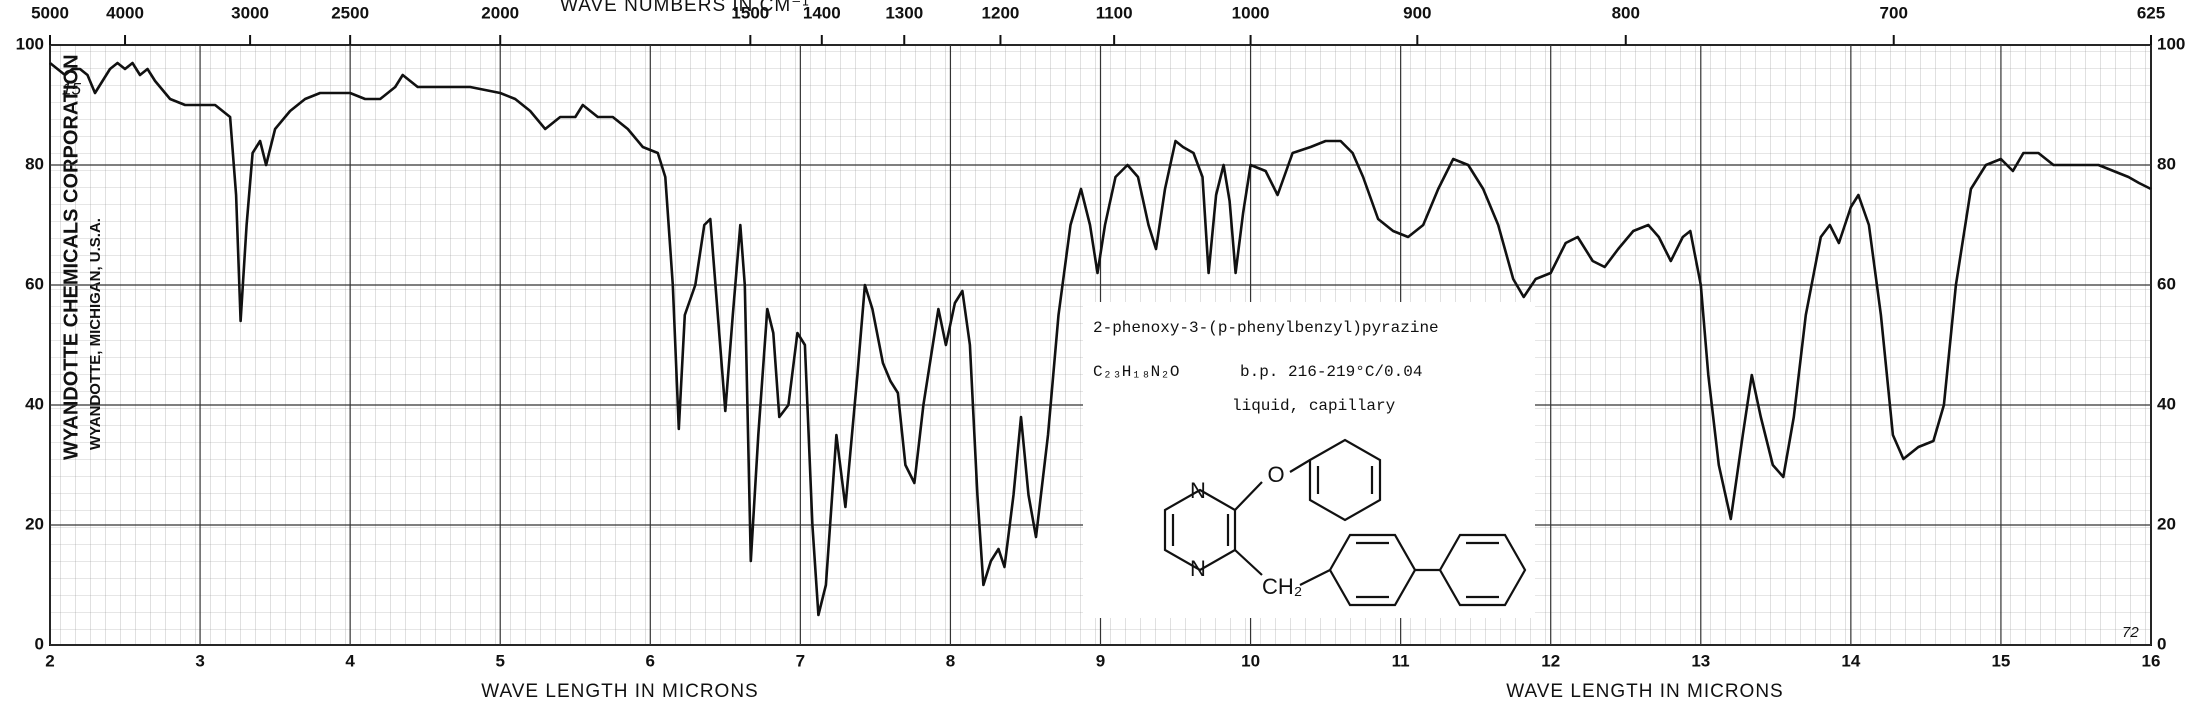 Image resolution: width=2208 pixels, height=718 pixels. I want to click on double-bond, so click(1200, 530).